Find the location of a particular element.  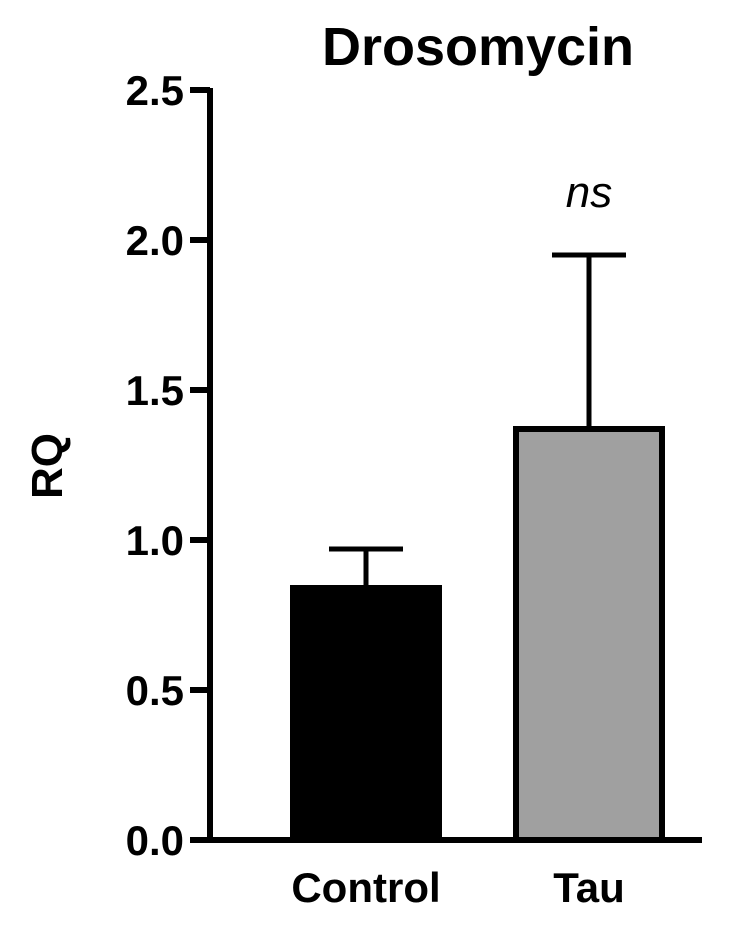

y-tick-label: 2.0 is located at coordinates (155, 240).